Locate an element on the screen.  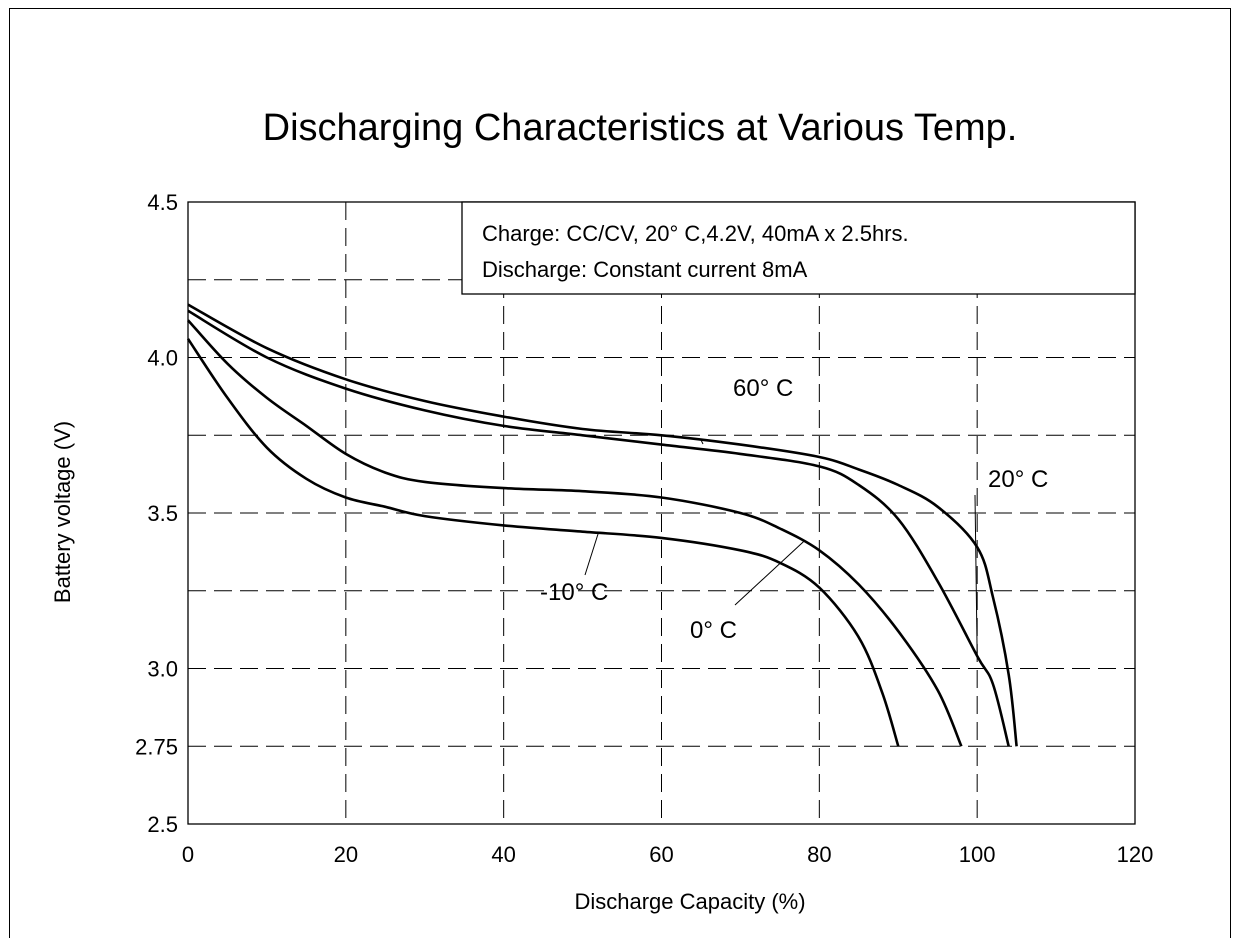
y-ticks: 4.5 4.0 3.5 3.0 2.75 2.5 is located at coordinates (156, 513).